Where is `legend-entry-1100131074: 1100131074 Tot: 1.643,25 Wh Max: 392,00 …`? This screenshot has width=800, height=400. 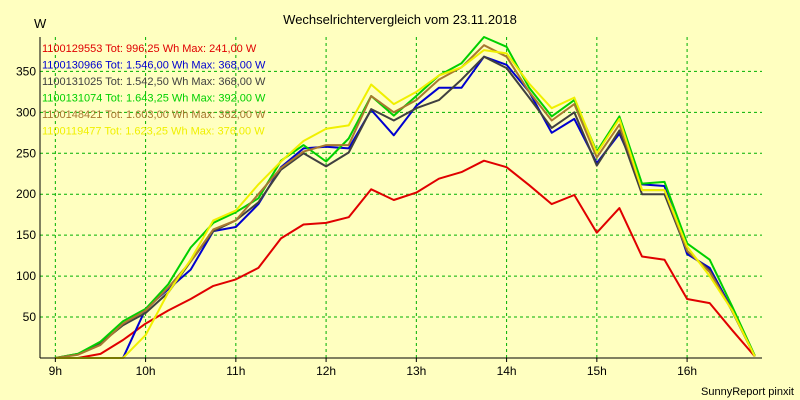 legend-entry-1100131074: 1100131074 Tot: 1.643,25 Wh Max: 392,00 … is located at coordinates (154, 99).